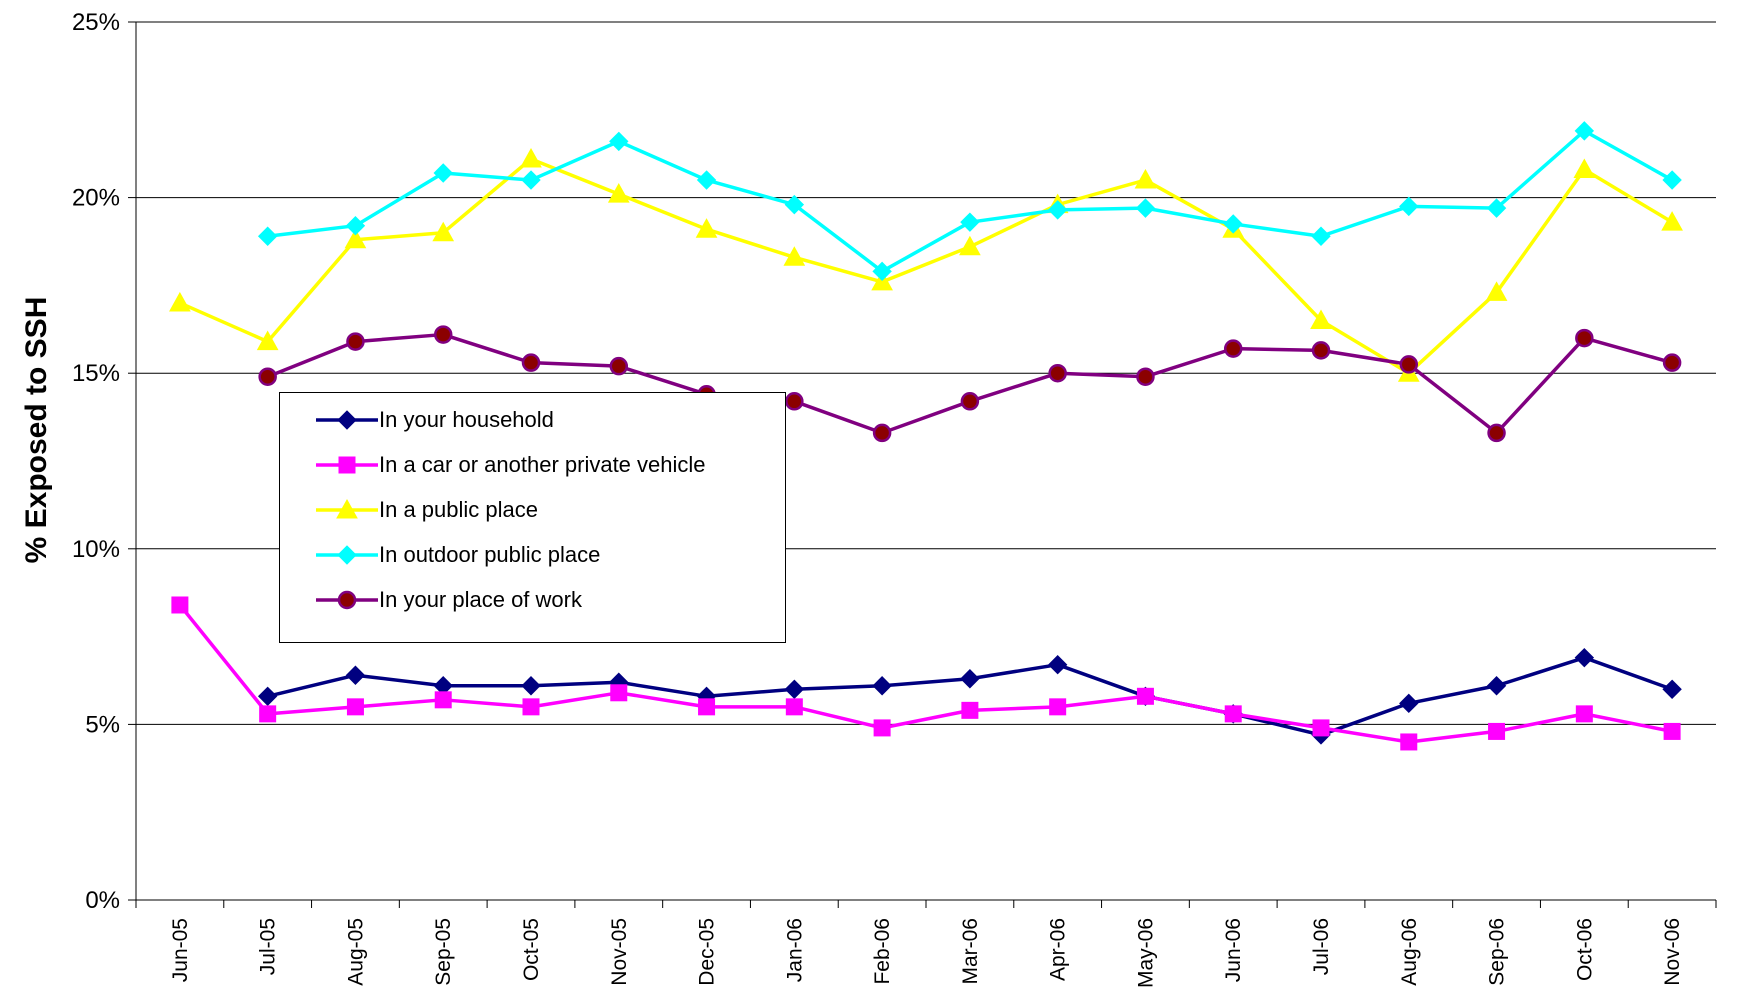 The width and height of the screenshot is (1741, 1001). Describe the element at coordinates (794, 950) in the screenshot. I see `x-tick-label: Jan-06` at that location.